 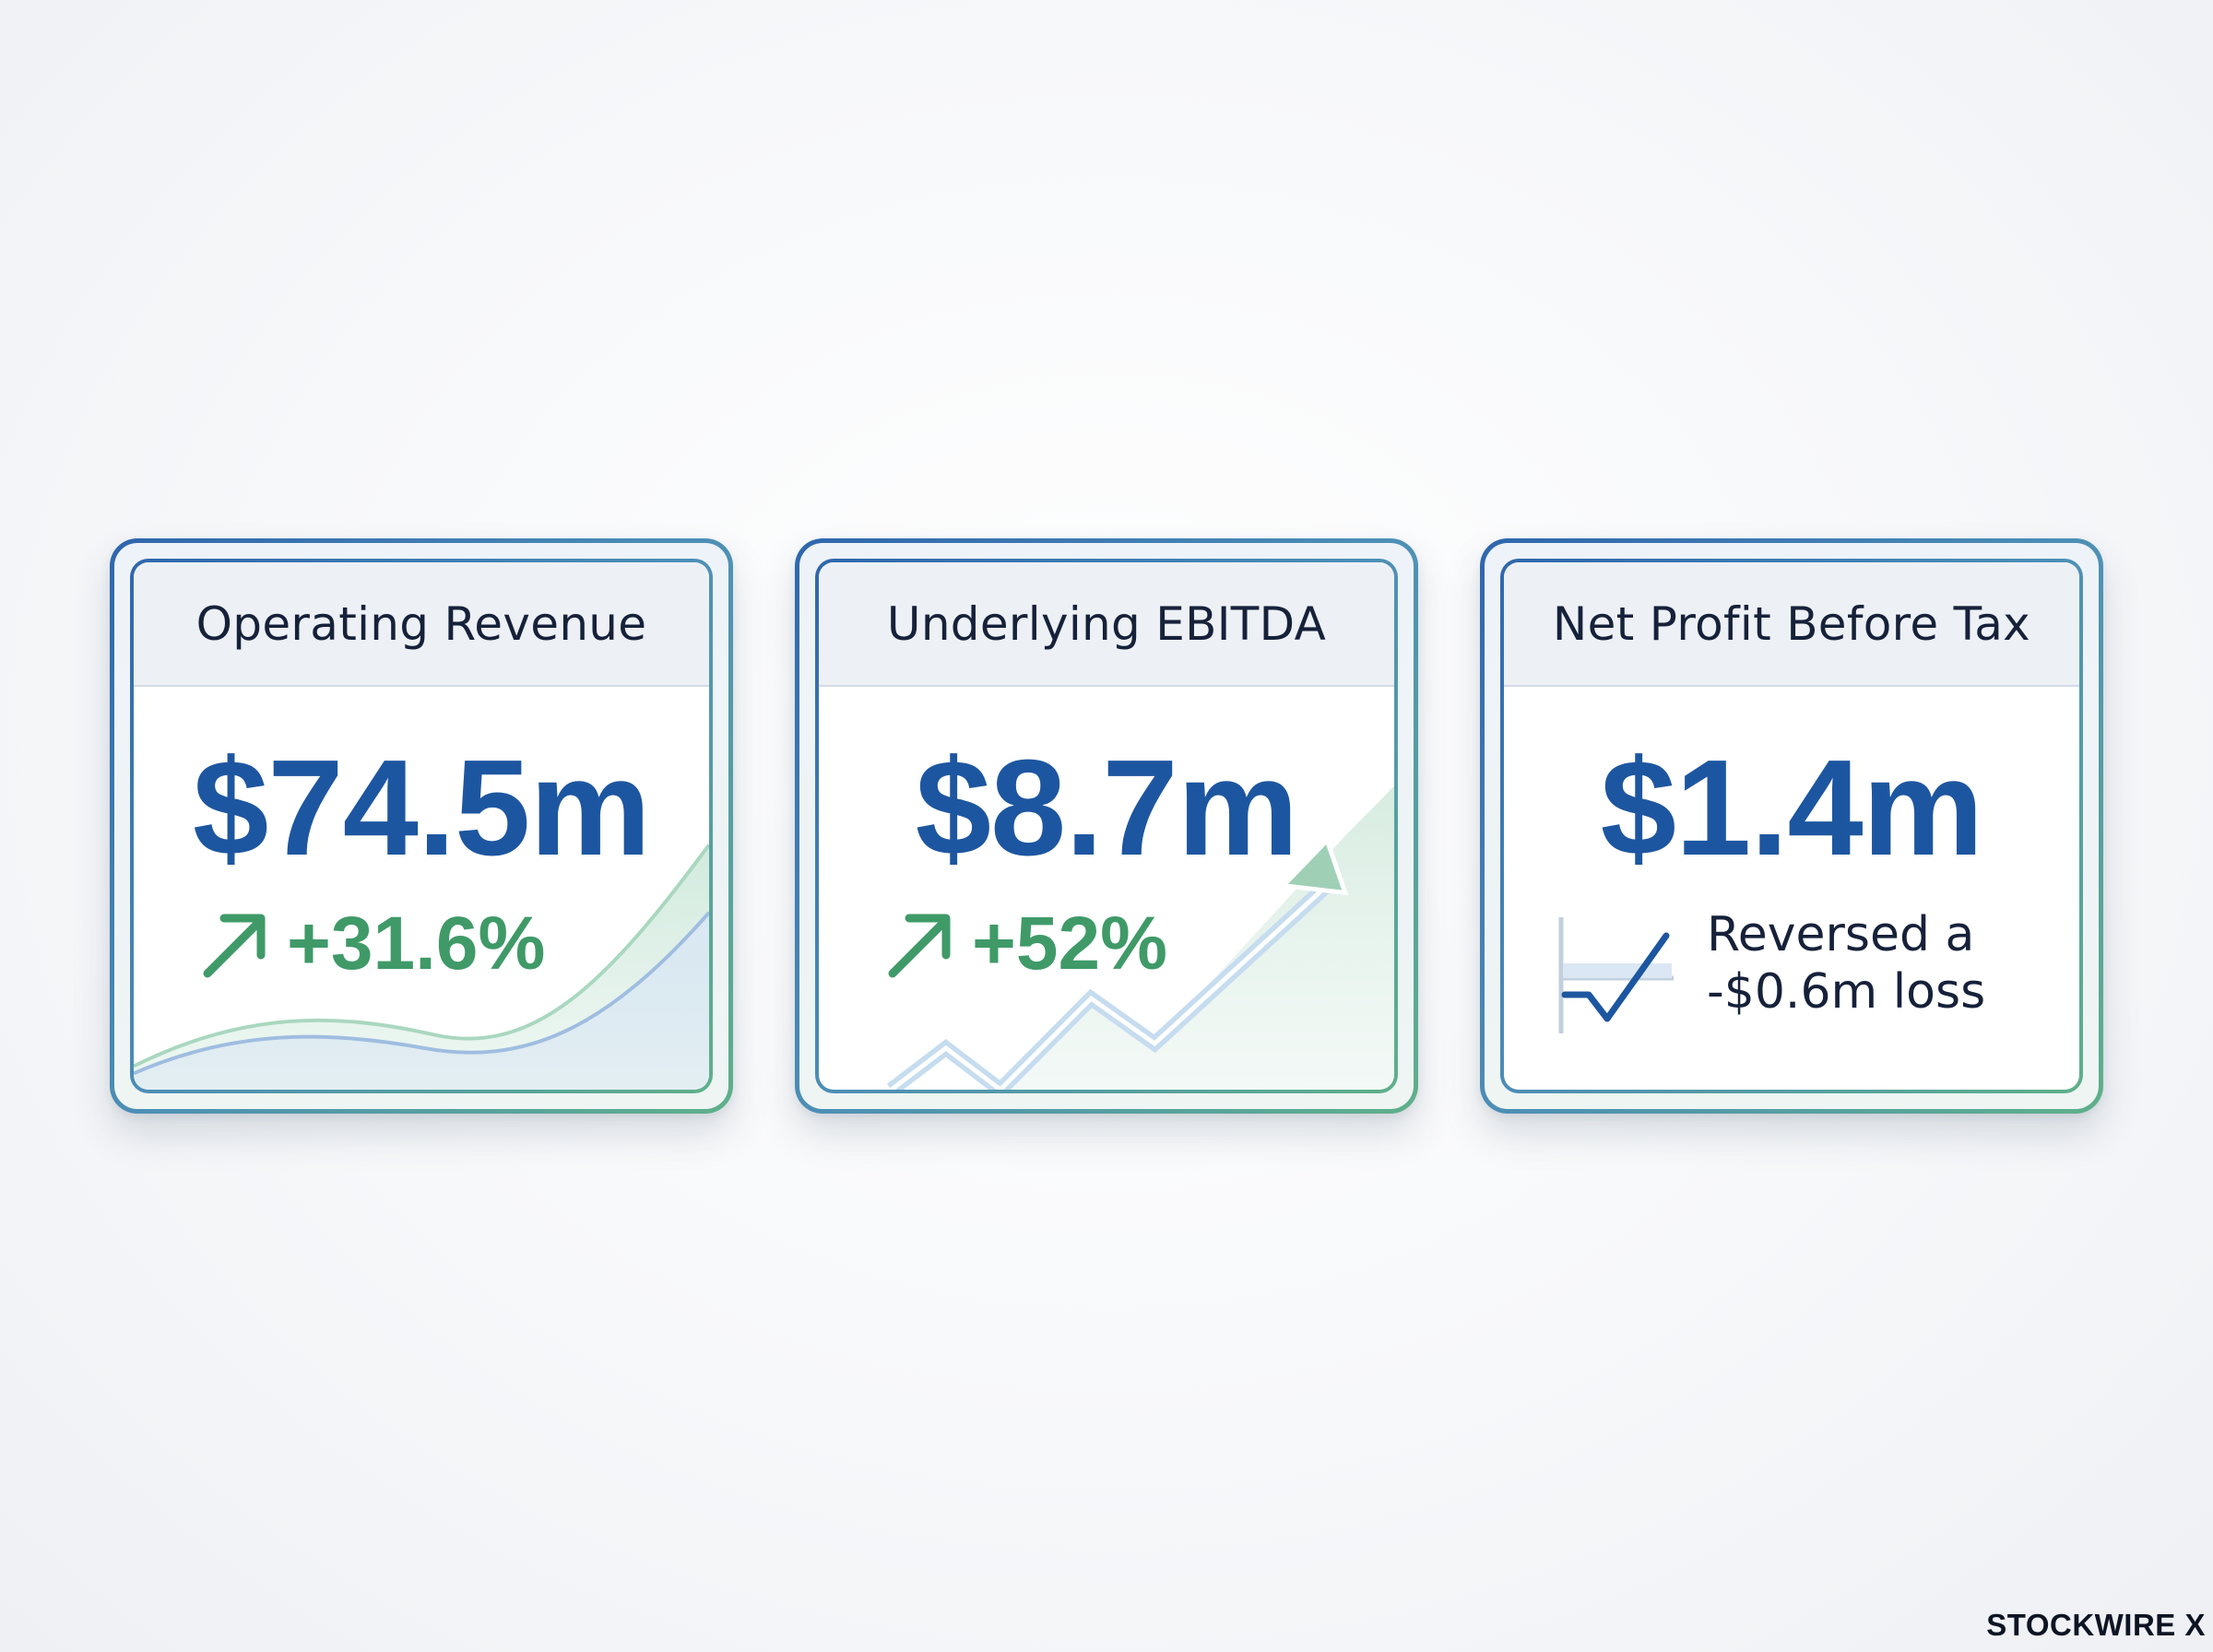 I want to click on card-inner: Underlying EBITDA $8.7m, so click(x=1106, y=826).